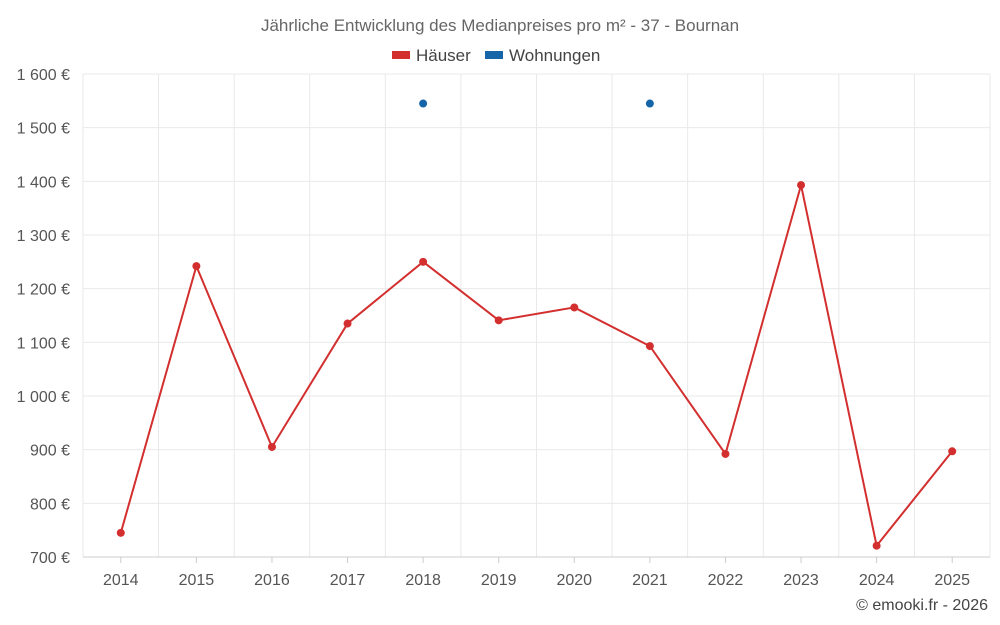  What do you see at coordinates (574, 580) in the screenshot?
I see `x-tick-label: 2020` at bounding box center [574, 580].